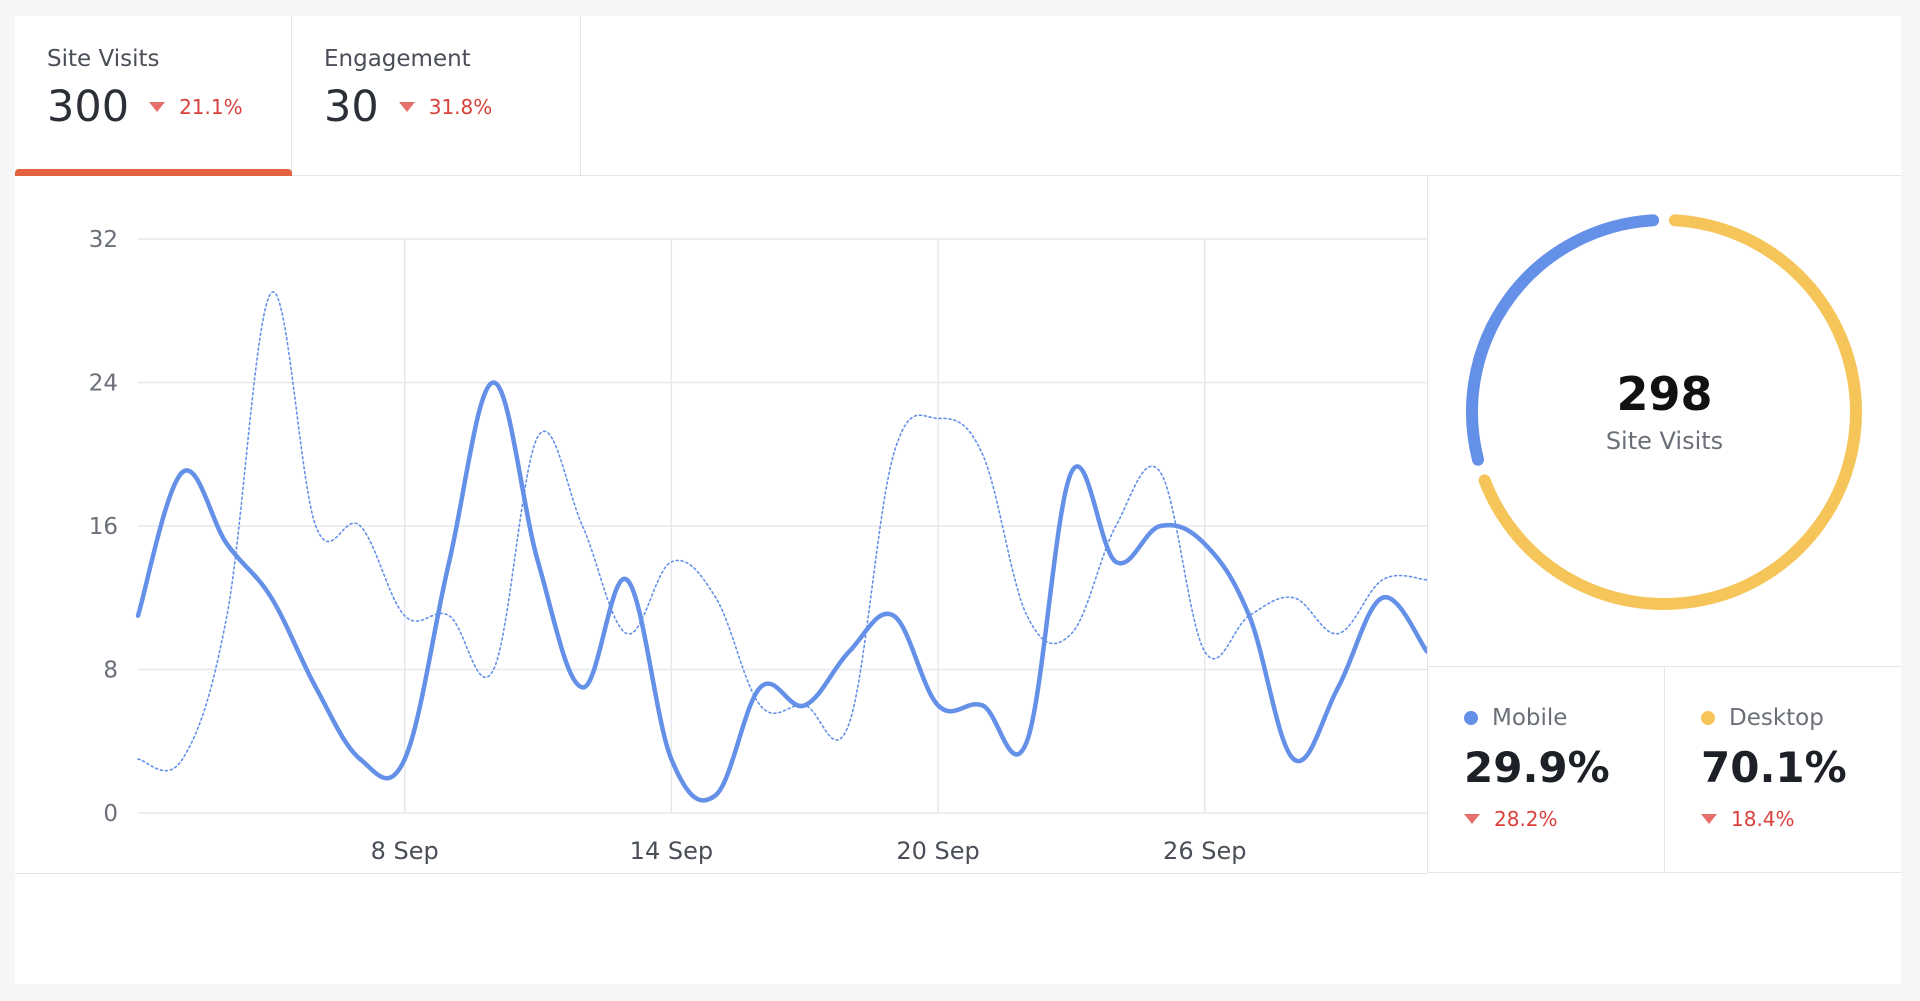  I want to click on x-axis-ticks: 8 Sep 14 Sep 20 Sep 26 Sep, so click(809, 851).